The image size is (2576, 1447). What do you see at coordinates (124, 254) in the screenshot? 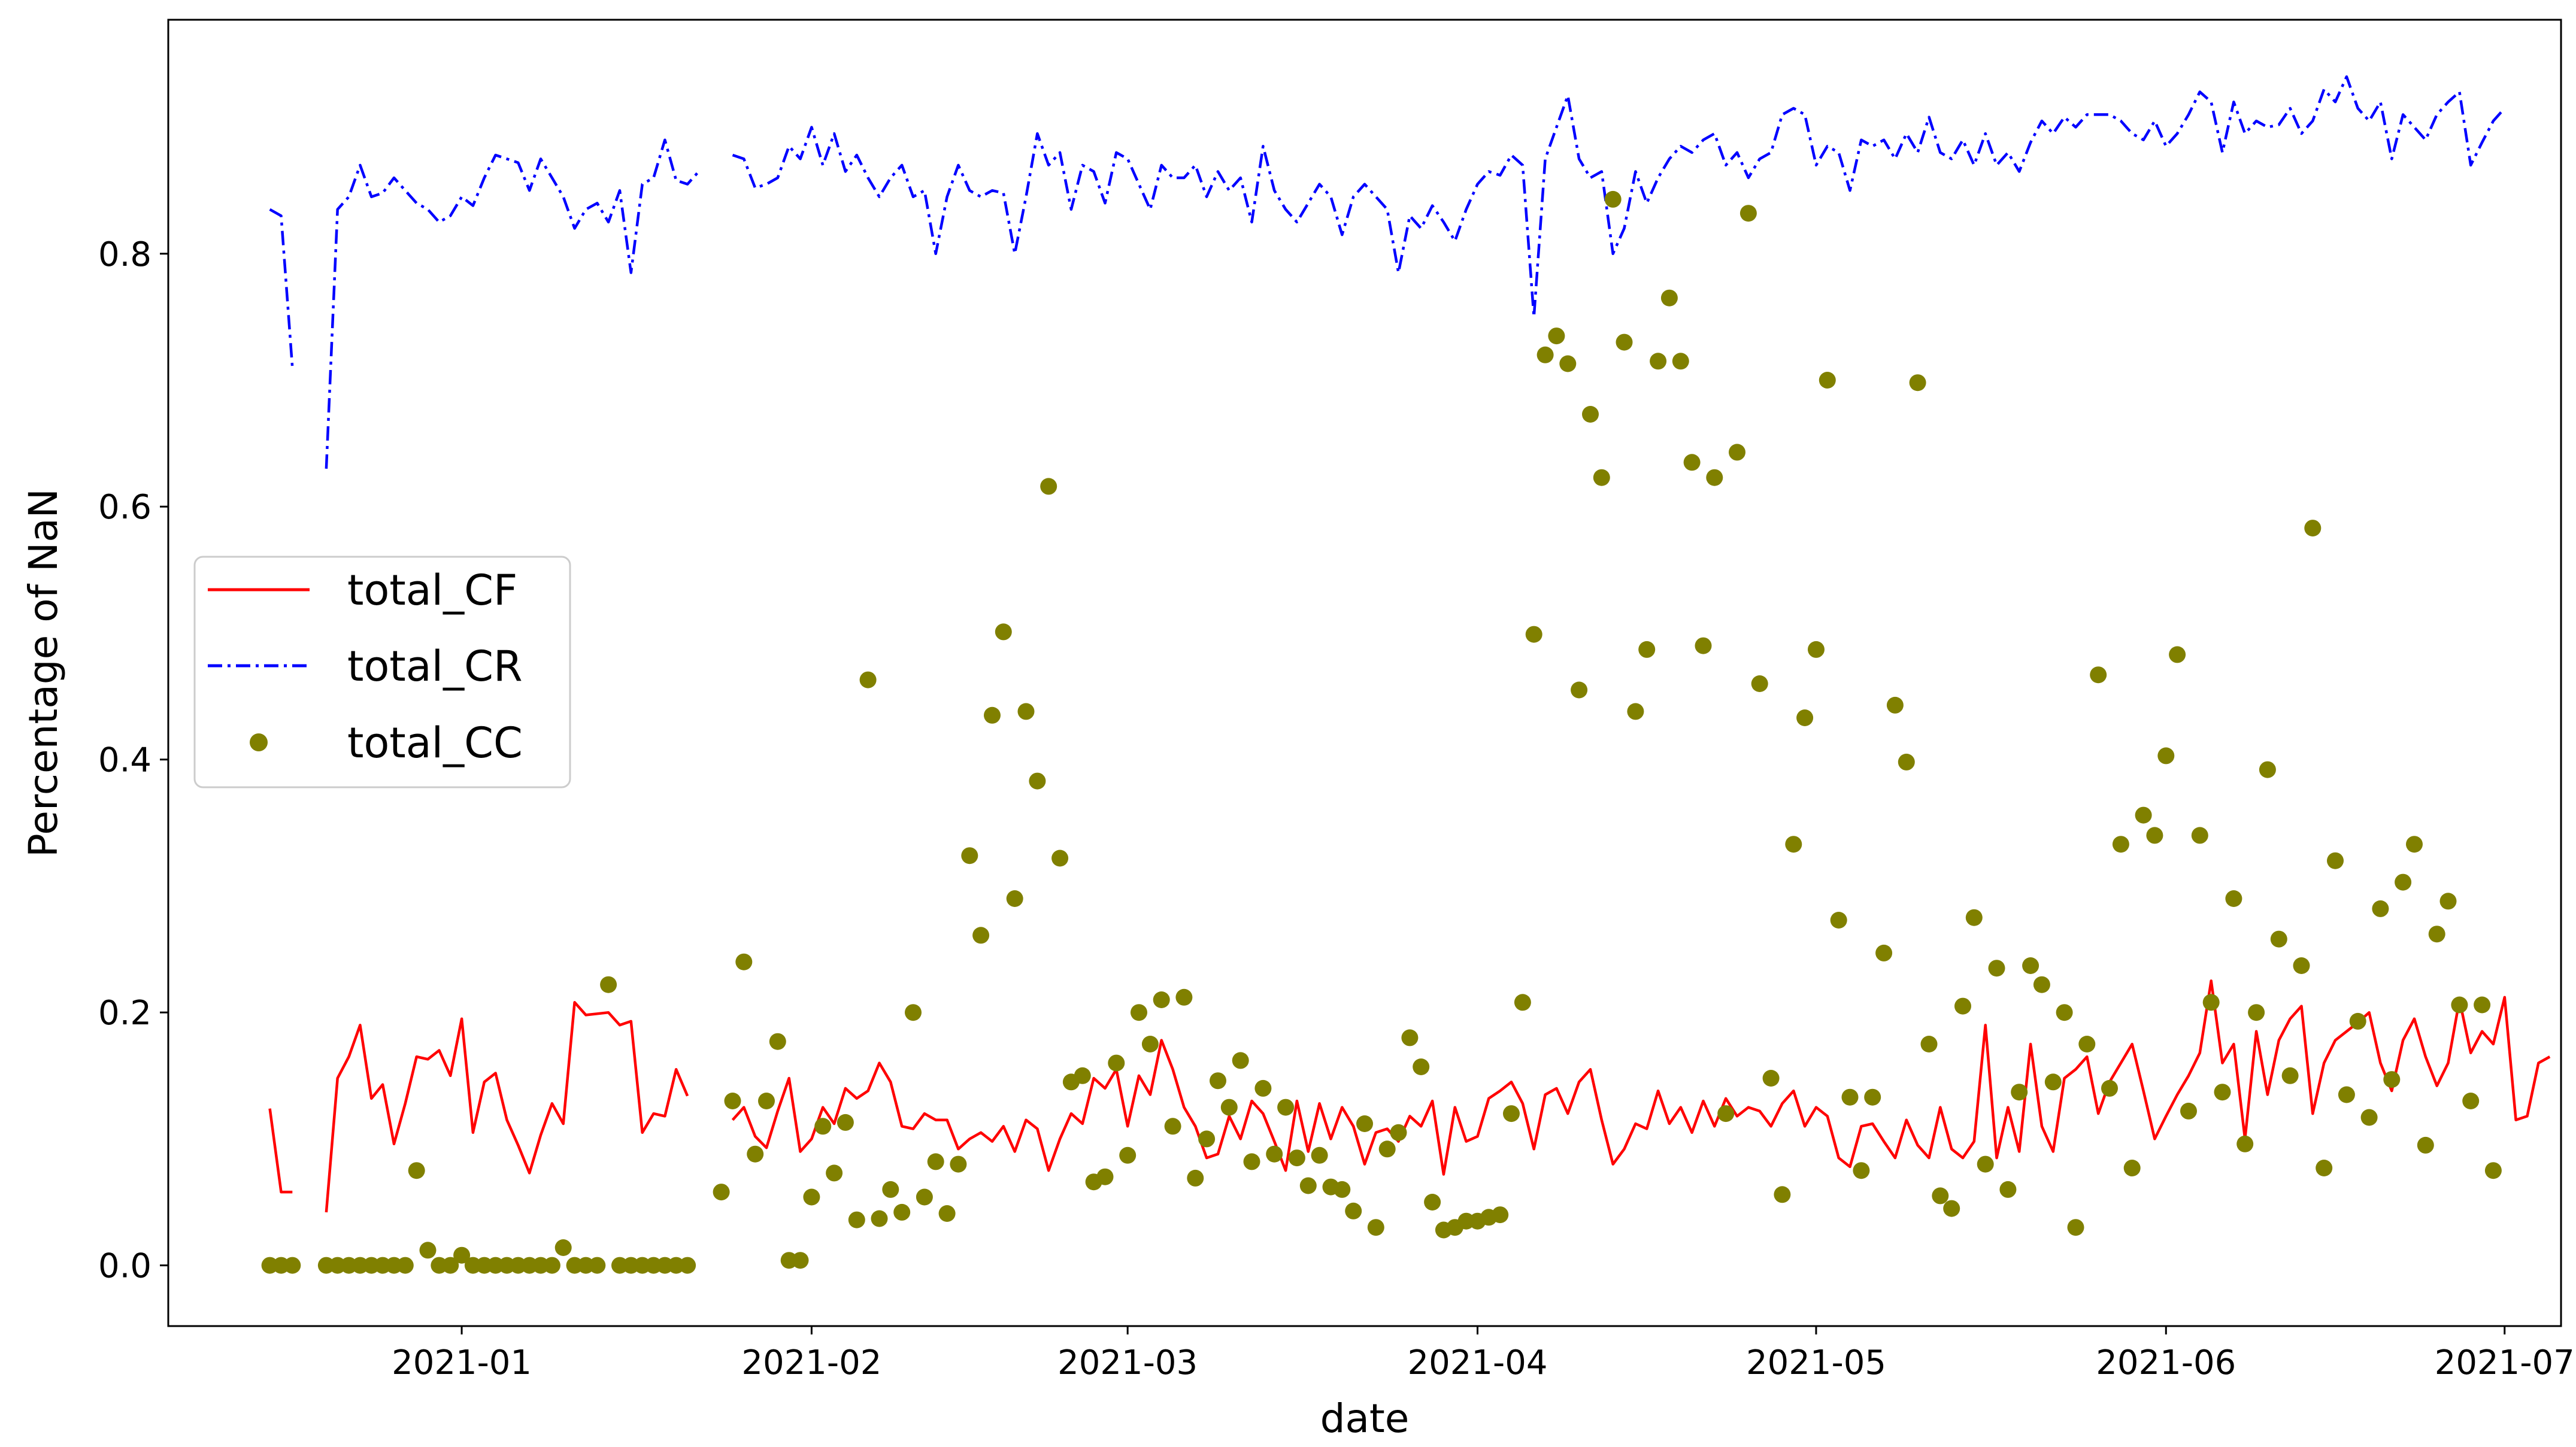
I see `y-tick-label: 0.8` at bounding box center [124, 254].